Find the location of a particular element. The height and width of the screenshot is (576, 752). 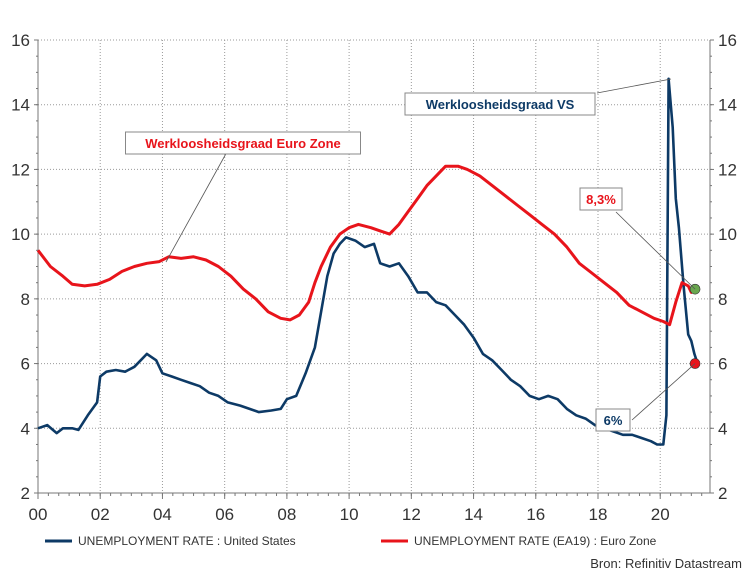

annotation-eurozone-name: Werkloosheidsgraad Euro Zone is located at coordinates (243, 143).